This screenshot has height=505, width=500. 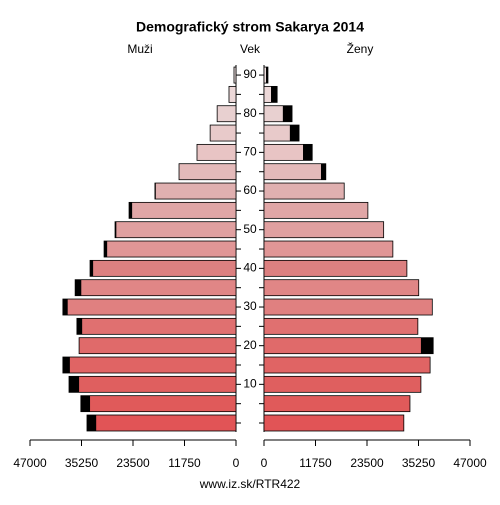 I want to click on chart-title: Demografický strom Sakarya 2014, so click(x=250, y=27).